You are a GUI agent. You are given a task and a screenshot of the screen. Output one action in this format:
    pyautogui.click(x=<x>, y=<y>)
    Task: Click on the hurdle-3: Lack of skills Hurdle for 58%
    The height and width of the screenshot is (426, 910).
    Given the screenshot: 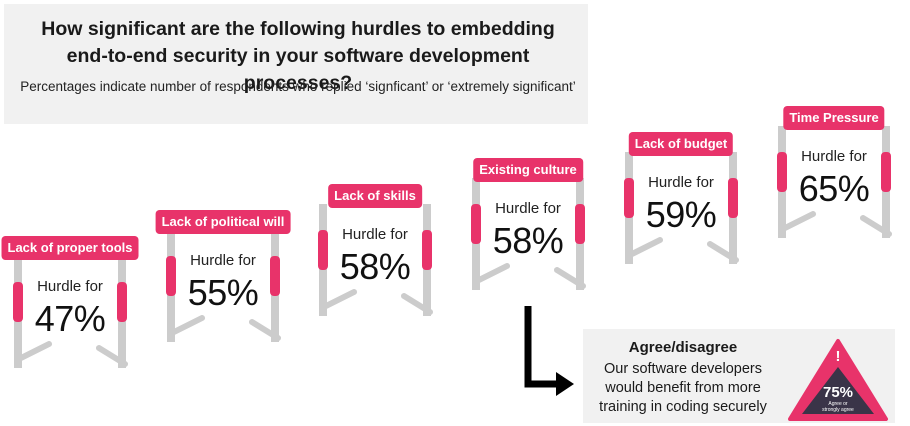 What is the action you would take?
    pyautogui.click(x=375, y=279)
    